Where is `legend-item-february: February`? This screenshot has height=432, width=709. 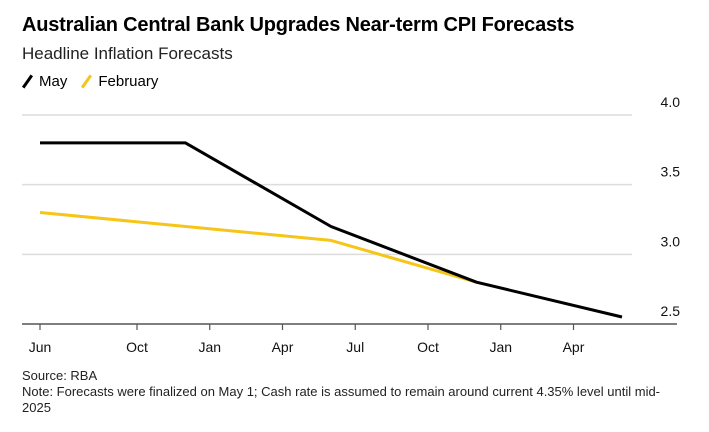
legend-item-february: February is located at coordinates (119, 81).